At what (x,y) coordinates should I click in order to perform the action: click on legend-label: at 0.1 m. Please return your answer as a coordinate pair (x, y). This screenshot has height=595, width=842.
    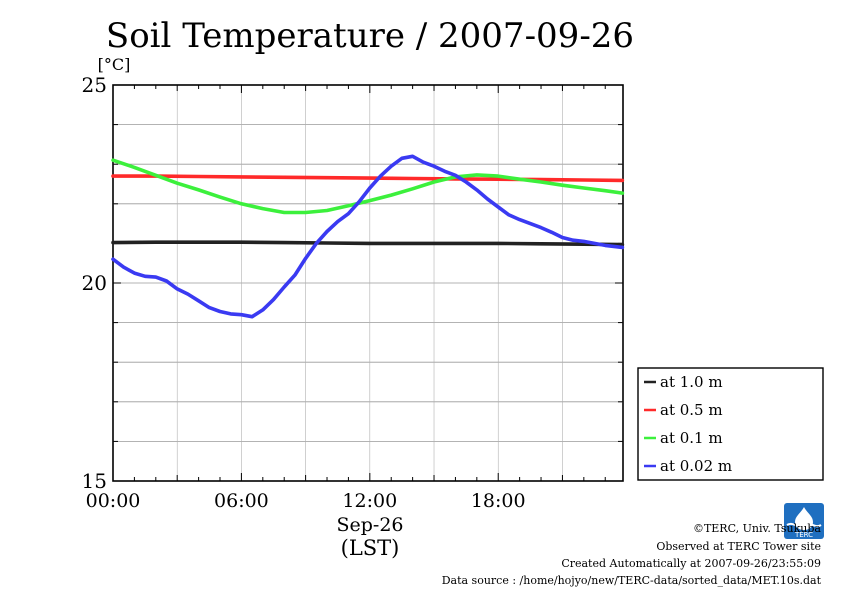
    Looking at the image, I should click on (691, 438).